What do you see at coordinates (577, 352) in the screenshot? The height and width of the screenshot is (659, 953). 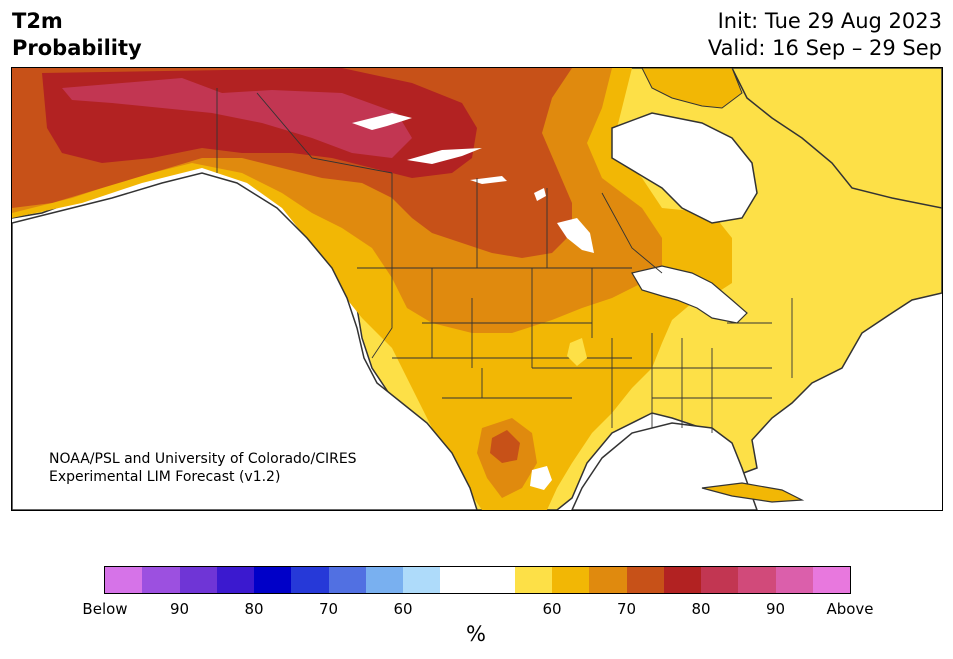 I see `plains-pale-spot` at bounding box center [577, 352].